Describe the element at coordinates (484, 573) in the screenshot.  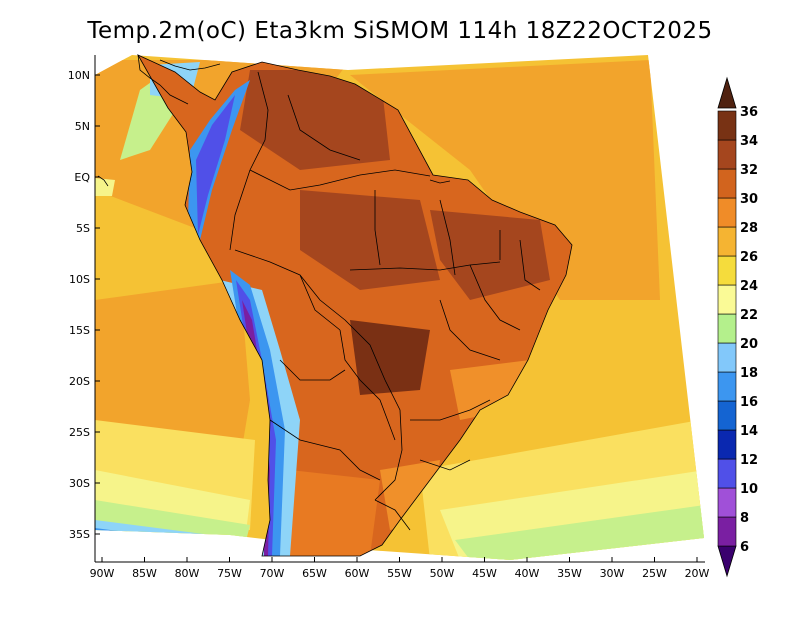
I see `lon-label: 45W` at that location.